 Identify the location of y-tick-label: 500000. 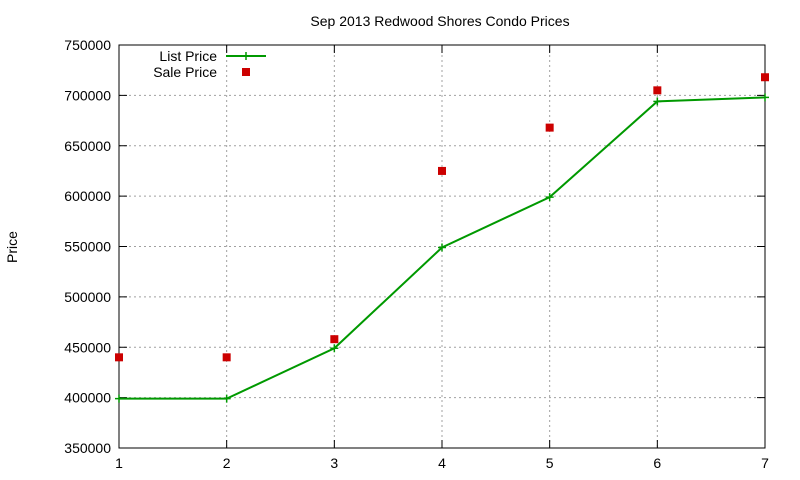
(87, 297).